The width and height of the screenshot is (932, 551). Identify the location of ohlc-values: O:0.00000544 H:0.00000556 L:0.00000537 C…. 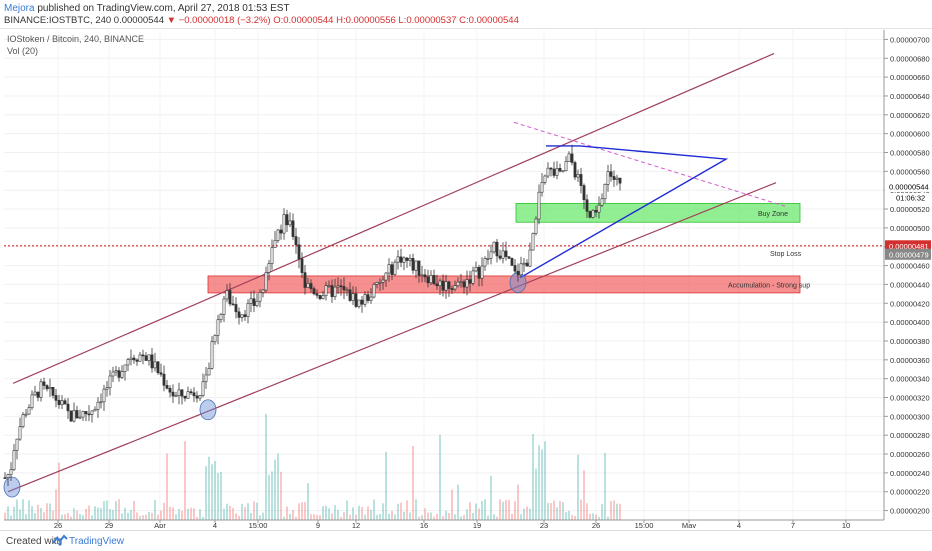
(394, 20).